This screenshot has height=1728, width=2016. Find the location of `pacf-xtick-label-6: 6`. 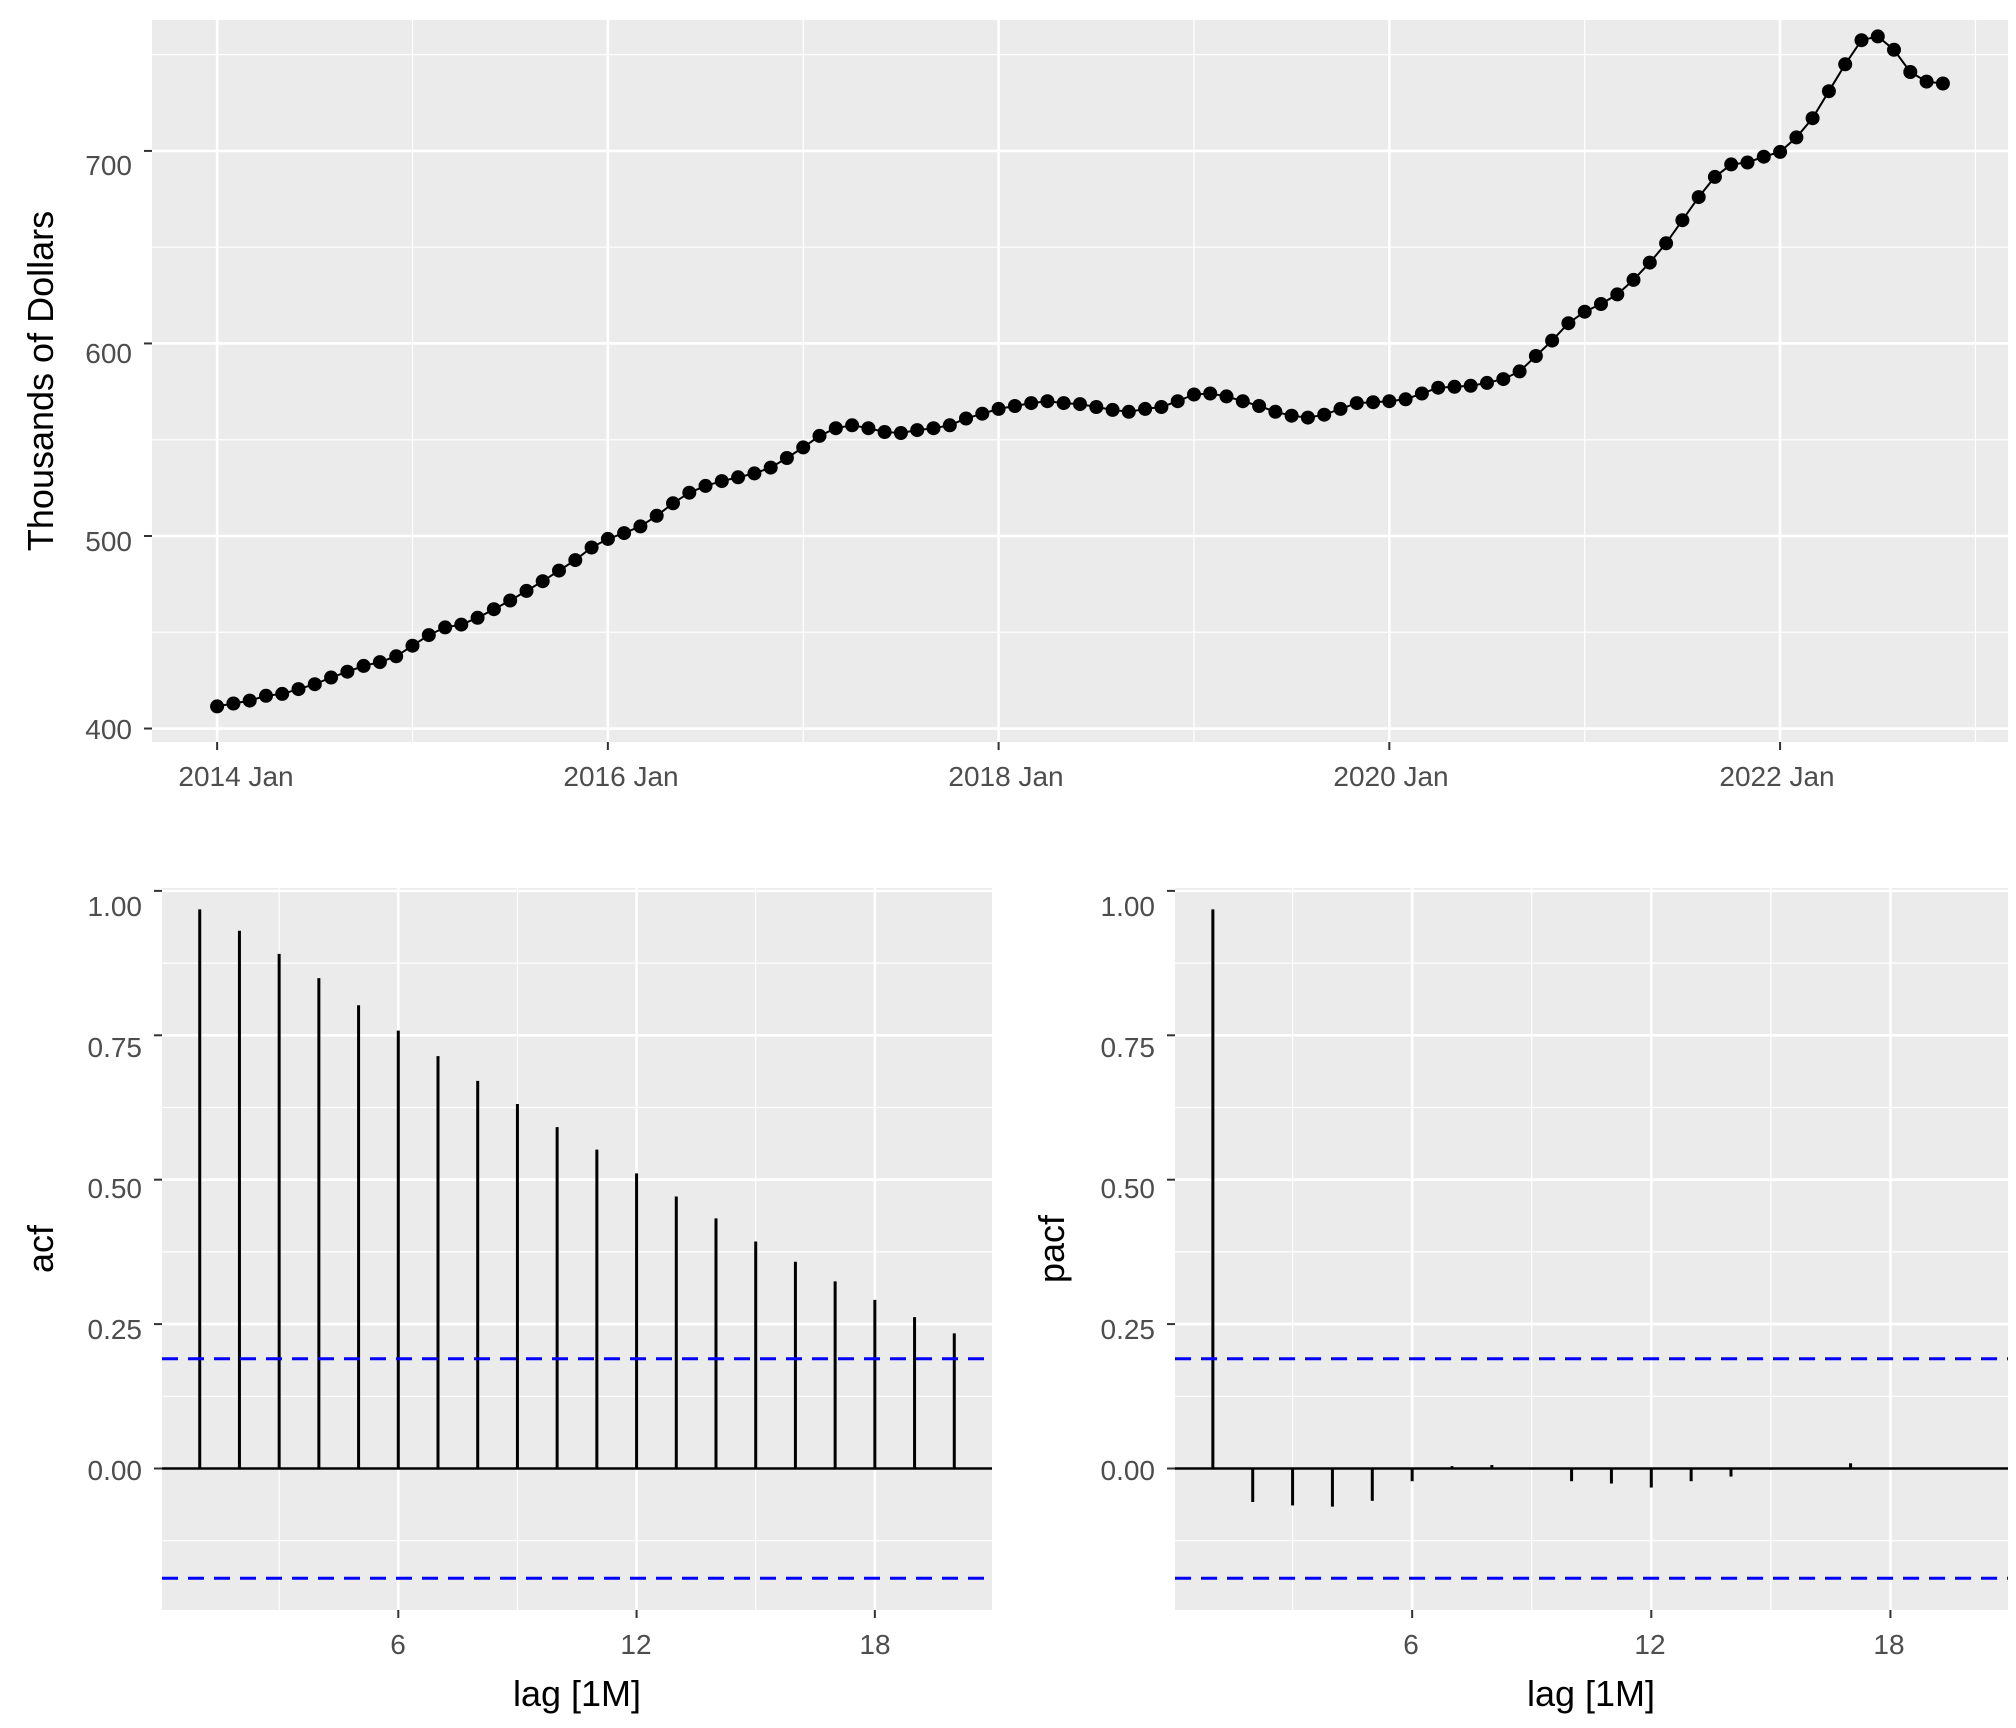

pacf-xtick-label-6: 6 is located at coordinates (1411, 1644).